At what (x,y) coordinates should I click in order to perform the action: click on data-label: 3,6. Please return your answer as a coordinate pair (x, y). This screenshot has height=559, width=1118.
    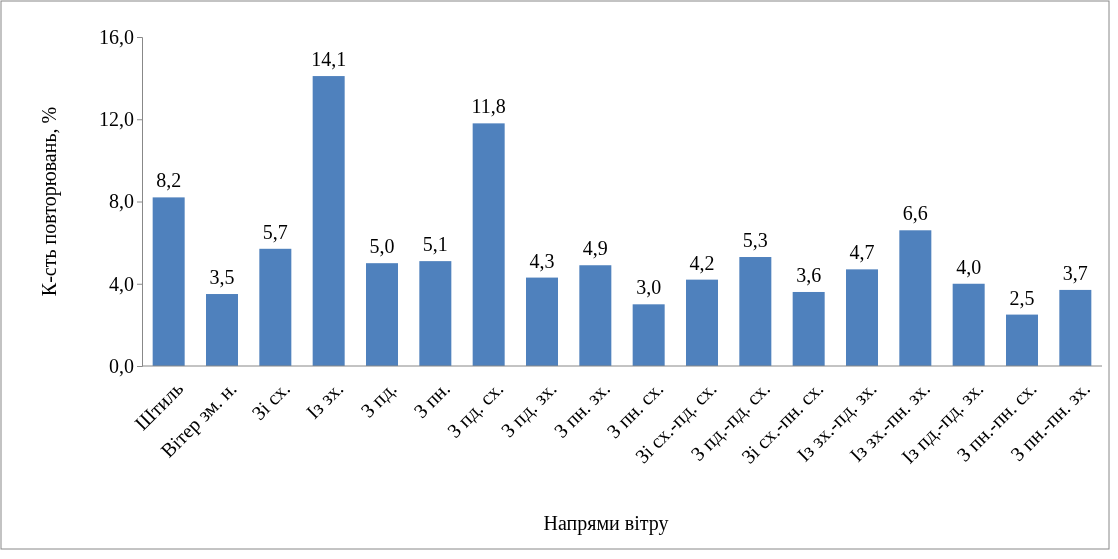
    Looking at the image, I should click on (809, 274).